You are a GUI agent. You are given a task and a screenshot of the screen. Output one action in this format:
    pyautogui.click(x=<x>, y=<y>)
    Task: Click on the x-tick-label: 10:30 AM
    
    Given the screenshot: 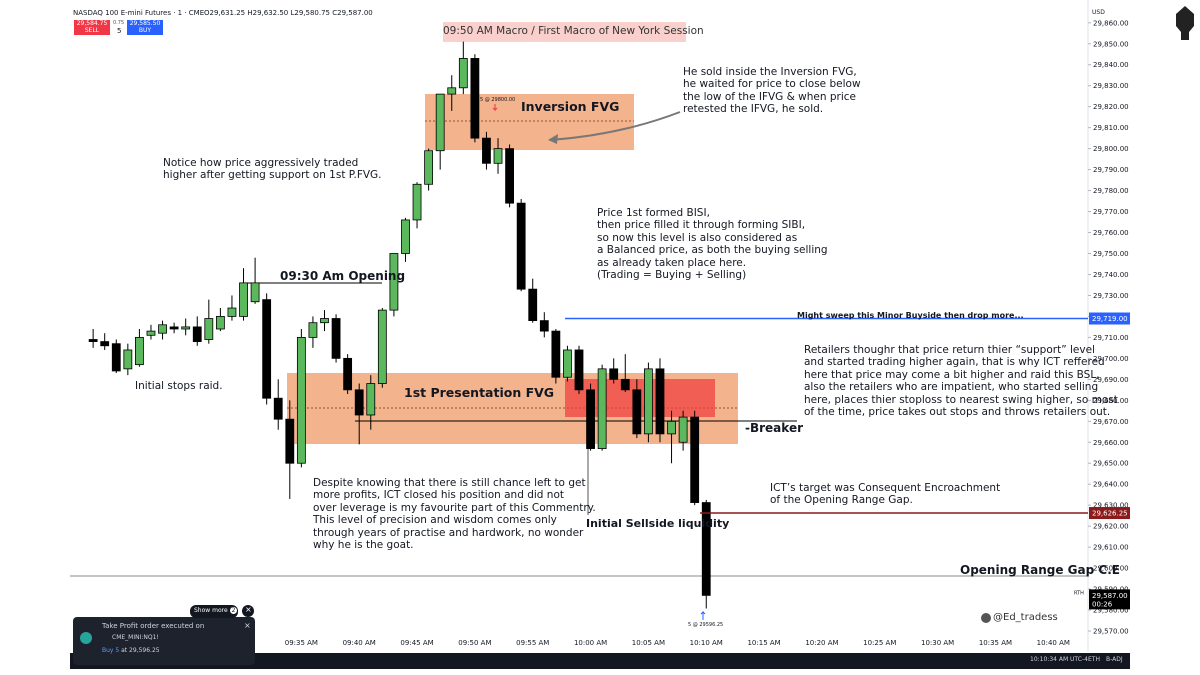 What is the action you would take?
    pyautogui.click(x=937, y=643)
    